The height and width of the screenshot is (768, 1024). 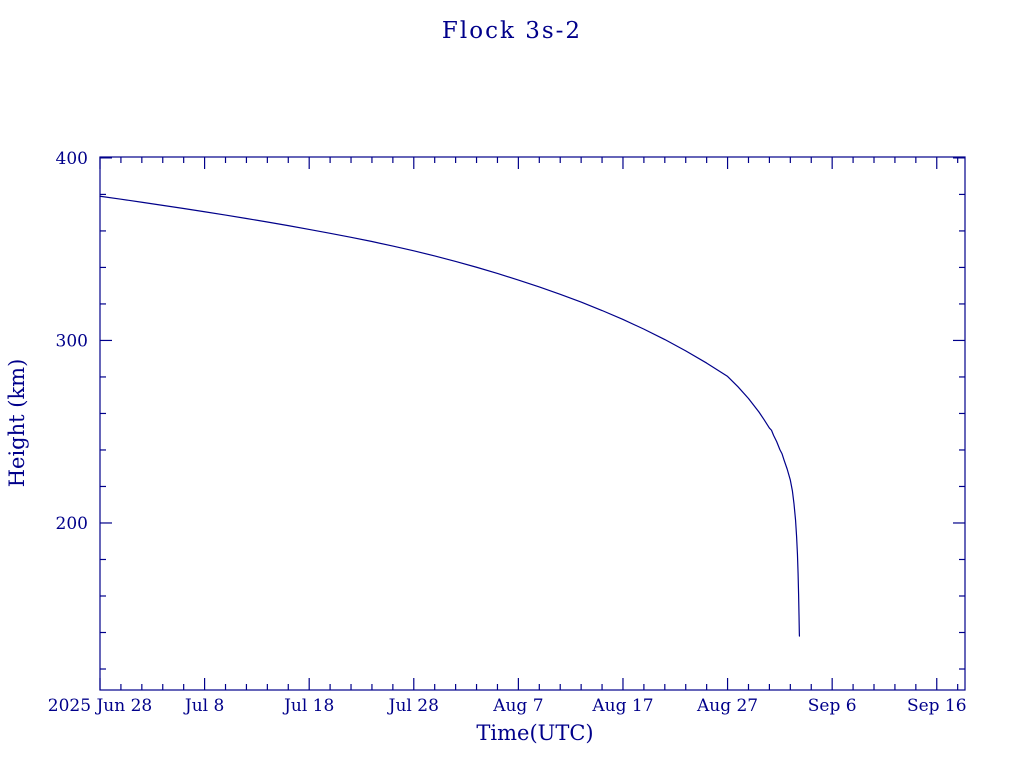 What do you see at coordinates (727, 706) in the screenshot?
I see `x-tick-label: Aug 27` at bounding box center [727, 706].